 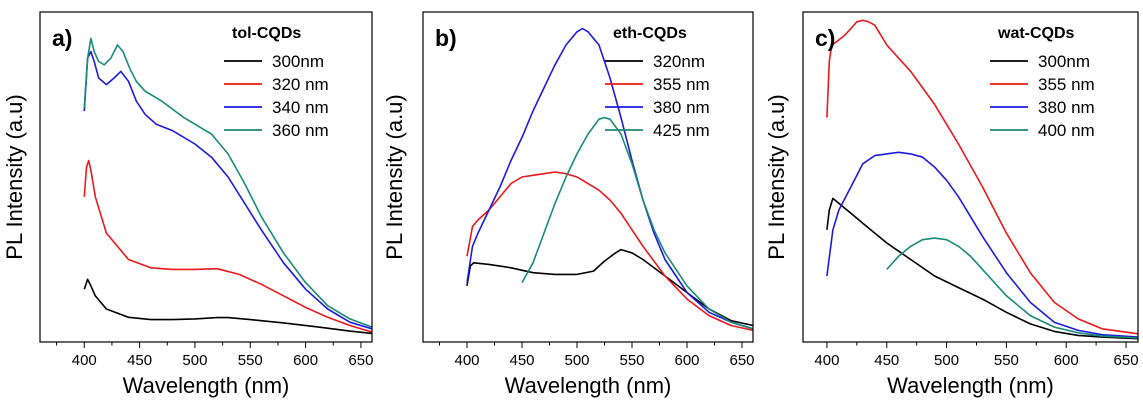 I want to click on legend-title: eth-CQDs, so click(x=650, y=33).